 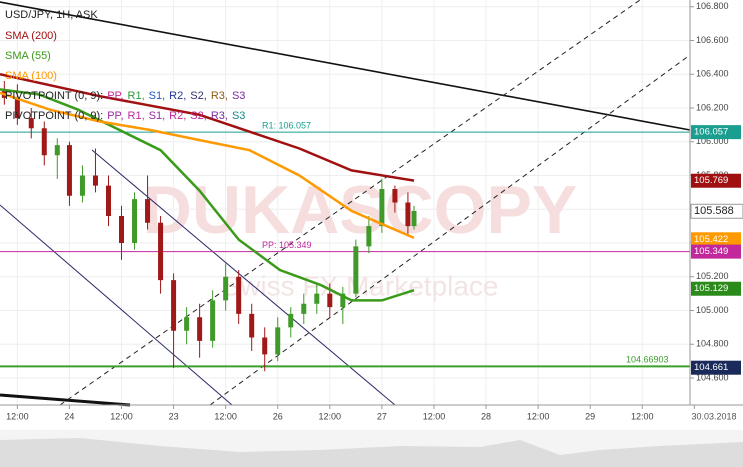 I want to click on watermark: DUKASCOPY, so click(x=360, y=210).